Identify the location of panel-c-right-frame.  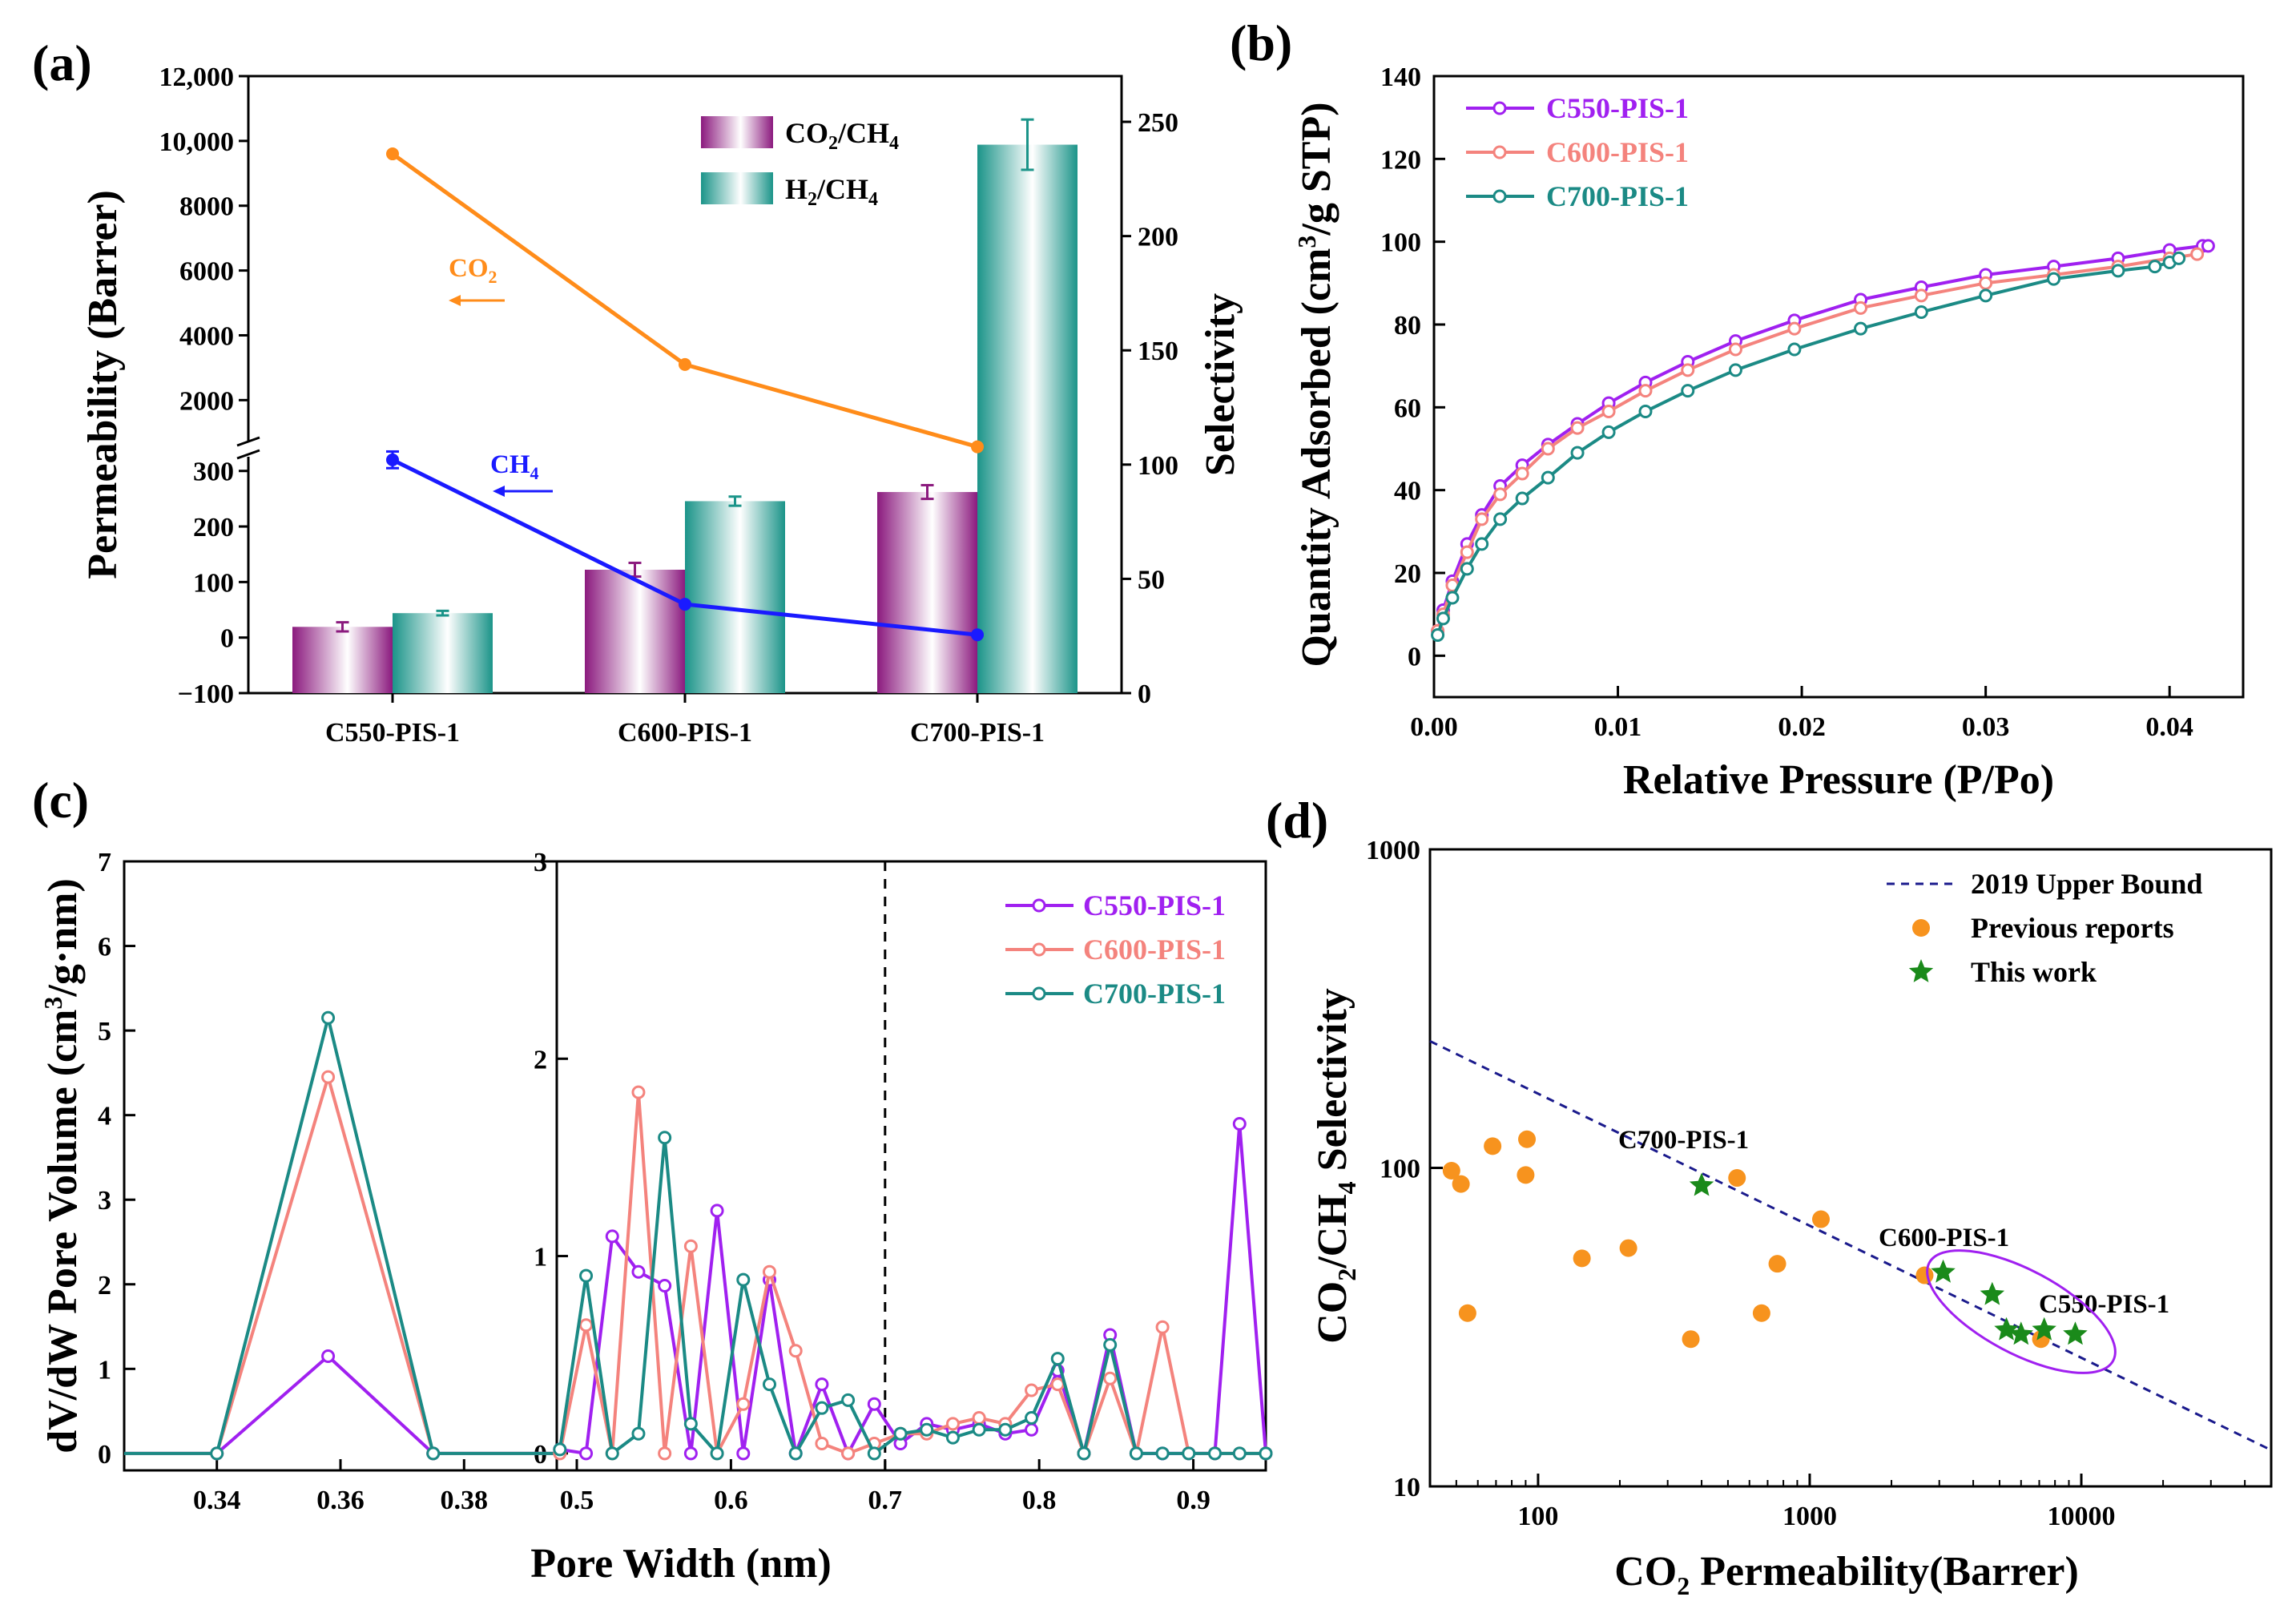
(911, 1166).